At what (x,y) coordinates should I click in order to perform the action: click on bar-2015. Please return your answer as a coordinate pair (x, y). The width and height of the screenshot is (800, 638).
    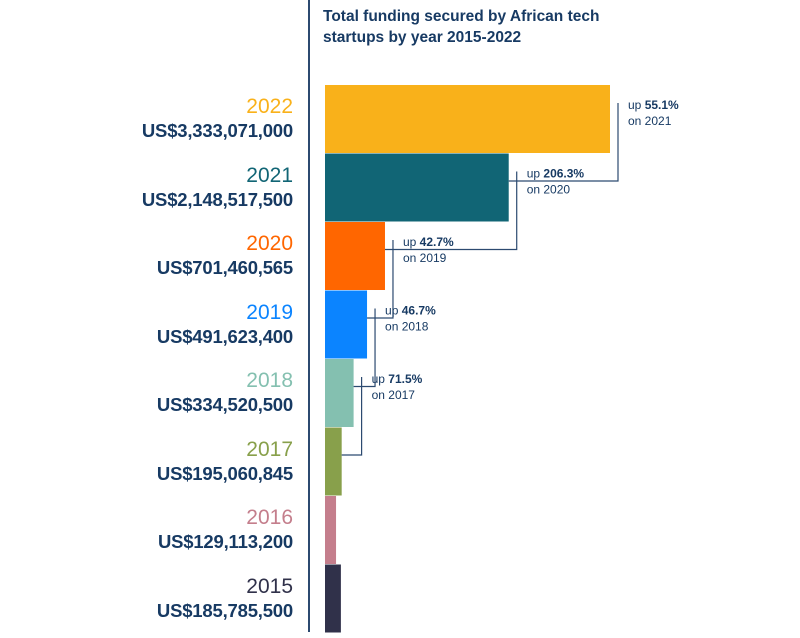
    Looking at the image, I should click on (333, 598).